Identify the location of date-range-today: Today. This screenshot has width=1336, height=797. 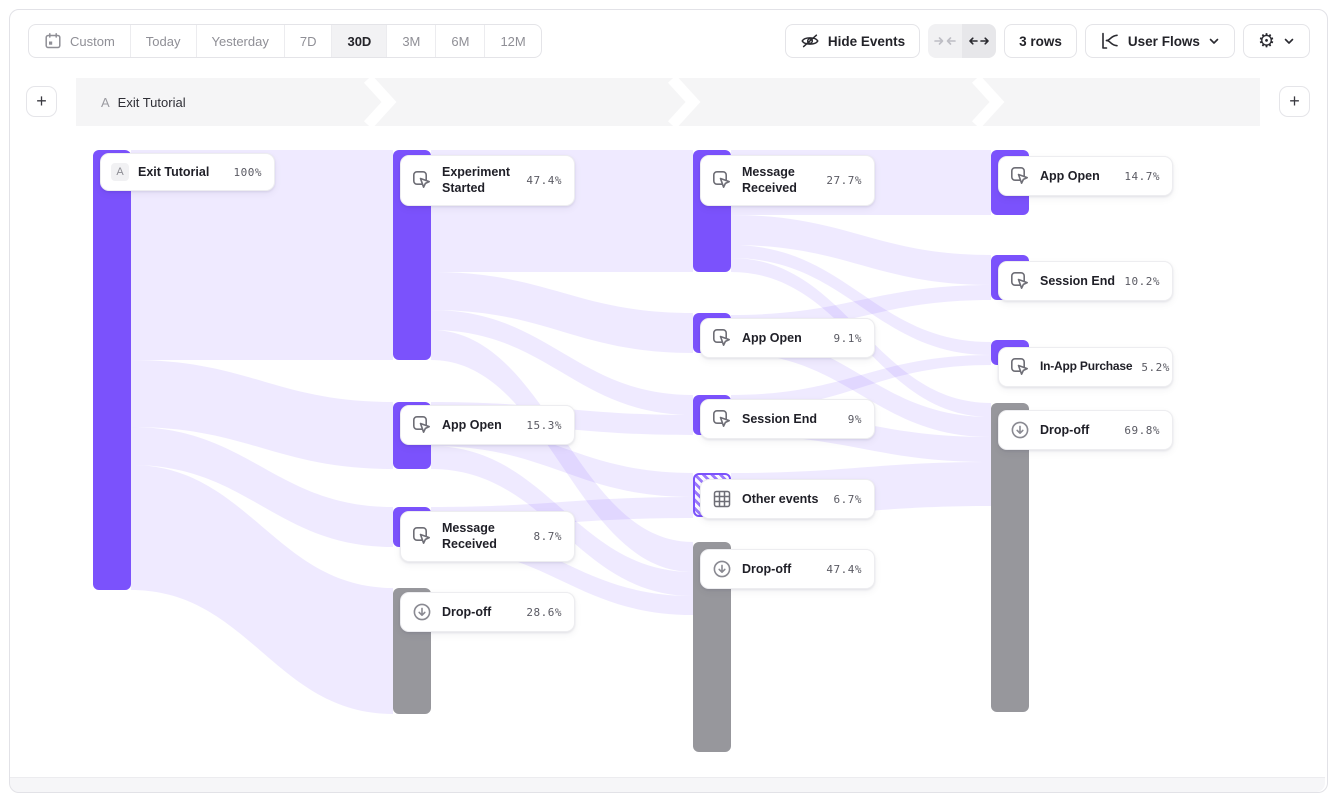
(162, 41).